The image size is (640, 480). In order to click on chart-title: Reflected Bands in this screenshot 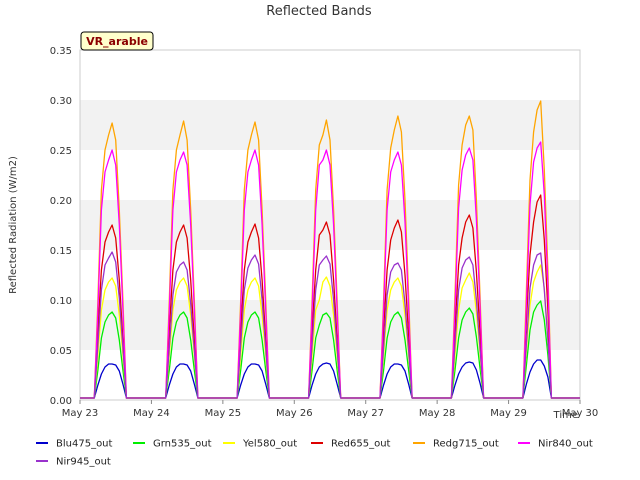, I will do `click(319, 11)`.